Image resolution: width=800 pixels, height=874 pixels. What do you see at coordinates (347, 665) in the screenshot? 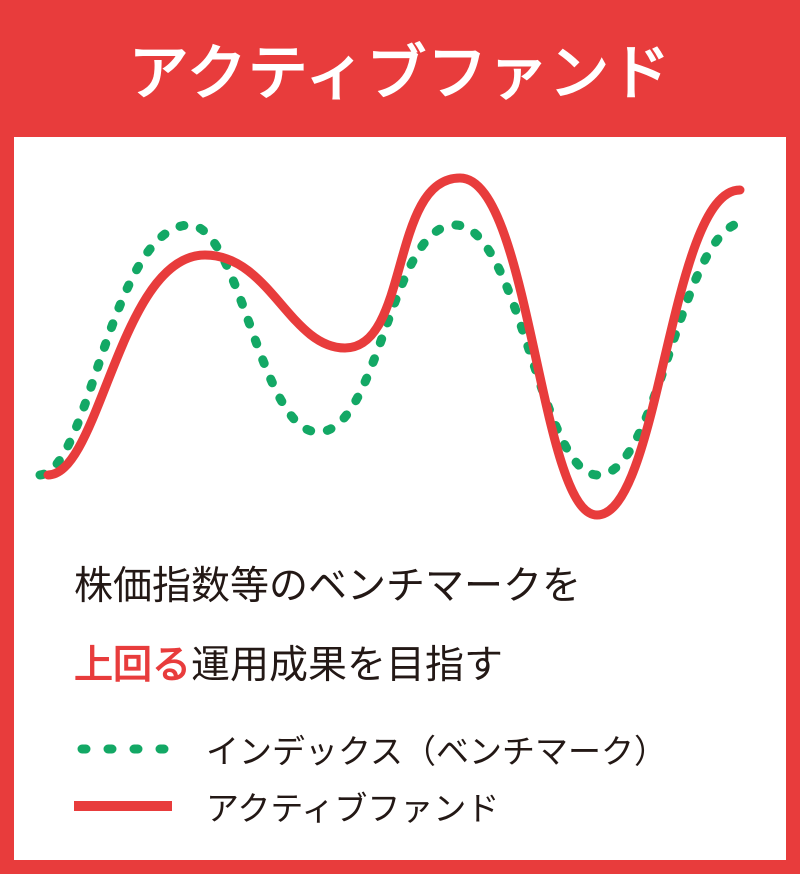
I see `description-rest: 運用成果を目指す` at bounding box center [347, 665].